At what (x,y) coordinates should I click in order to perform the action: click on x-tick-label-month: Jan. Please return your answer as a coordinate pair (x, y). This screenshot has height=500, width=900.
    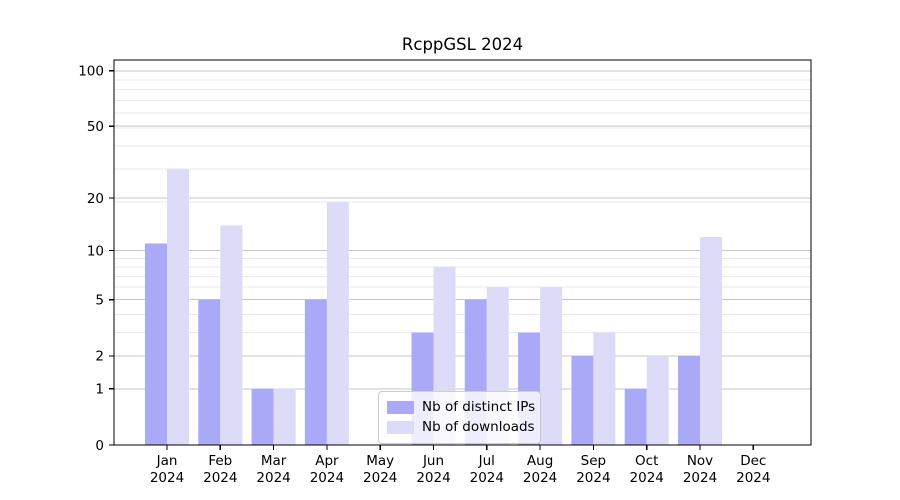
    Looking at the image, I should click on (167, 461).